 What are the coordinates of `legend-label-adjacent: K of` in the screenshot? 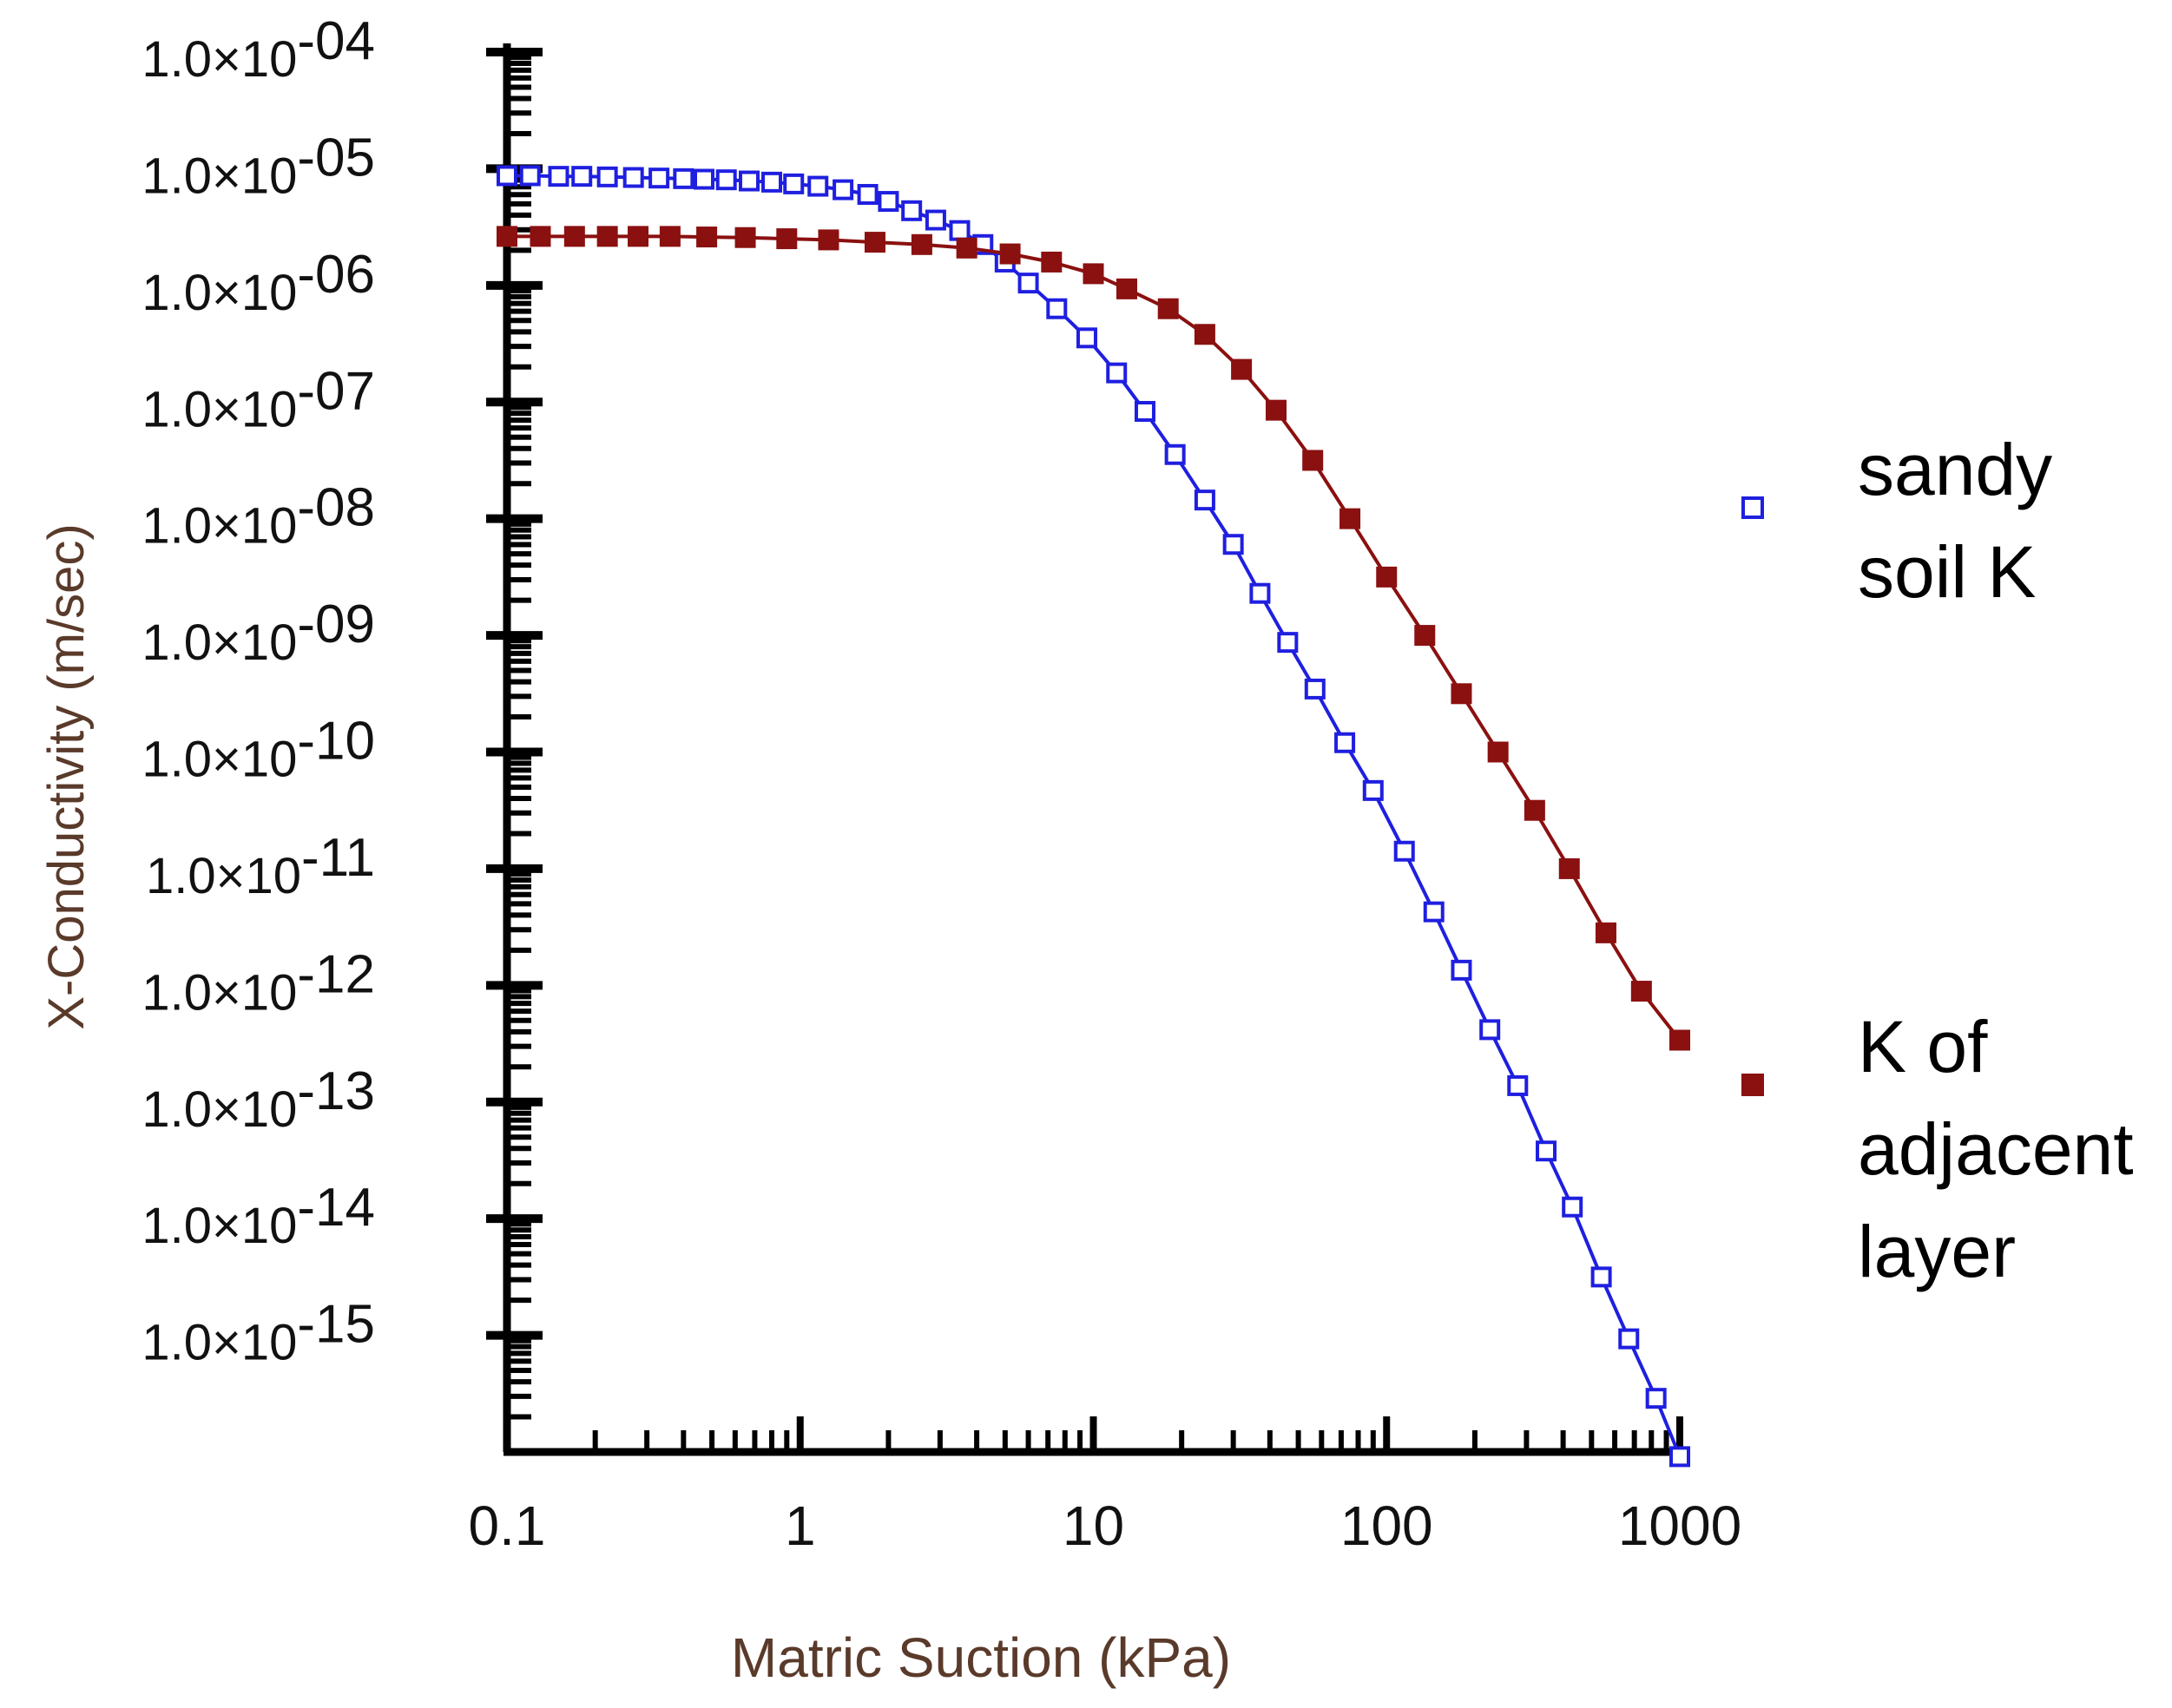 It's located at (1923, 1046).